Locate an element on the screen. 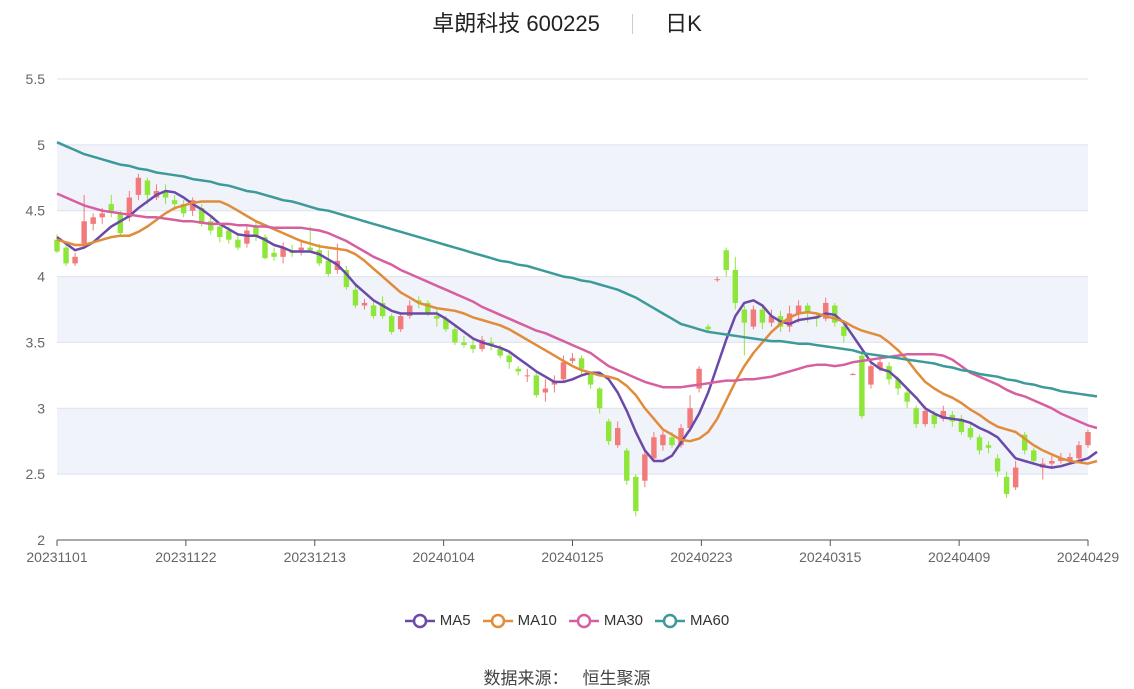 This screenshot has width=1134, height=689. legend-label: MA60 is located at coordinates (710, 620).